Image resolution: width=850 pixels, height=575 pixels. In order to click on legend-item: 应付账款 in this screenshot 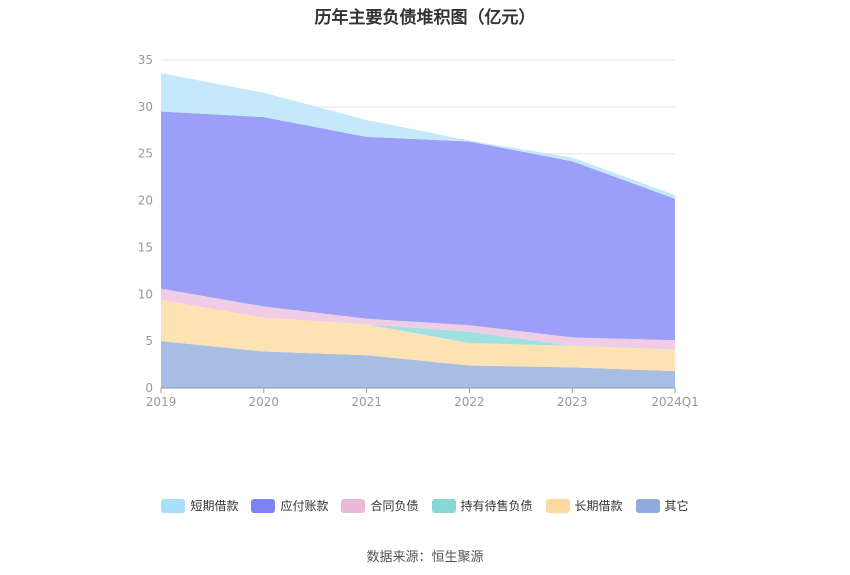, I will do `click(289, 505)`.